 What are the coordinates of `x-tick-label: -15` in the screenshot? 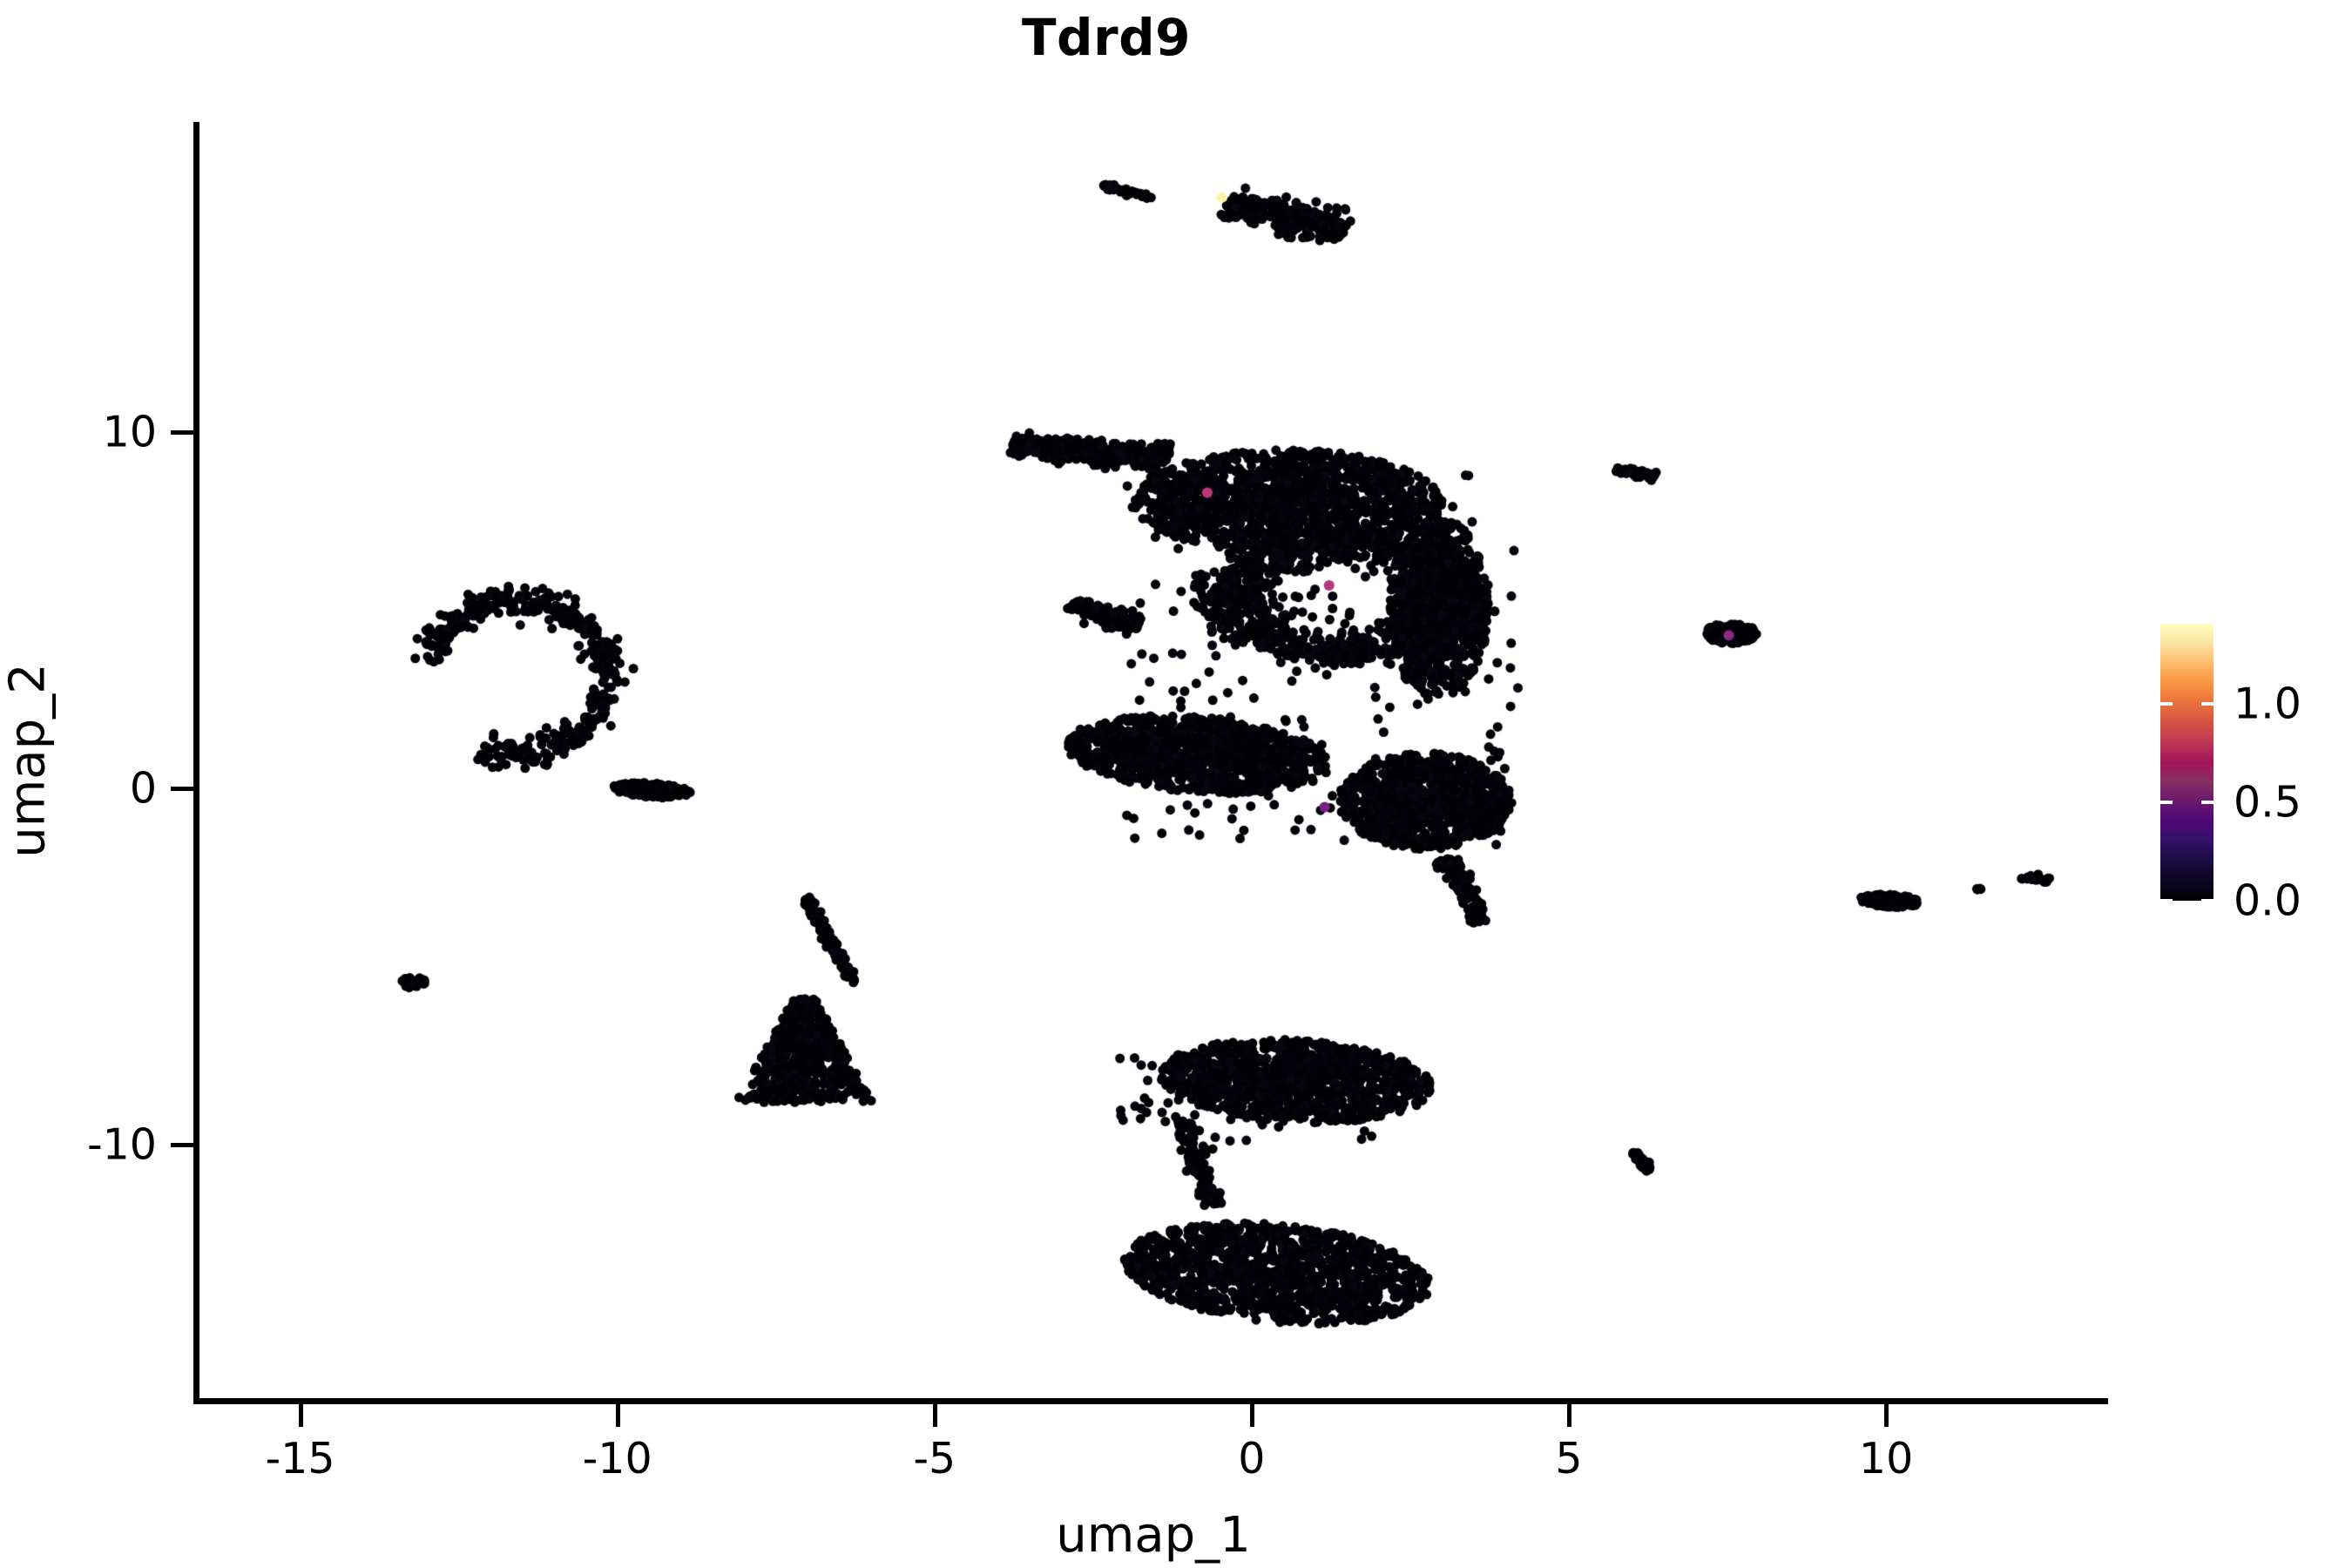 It's located at (300, 1459).